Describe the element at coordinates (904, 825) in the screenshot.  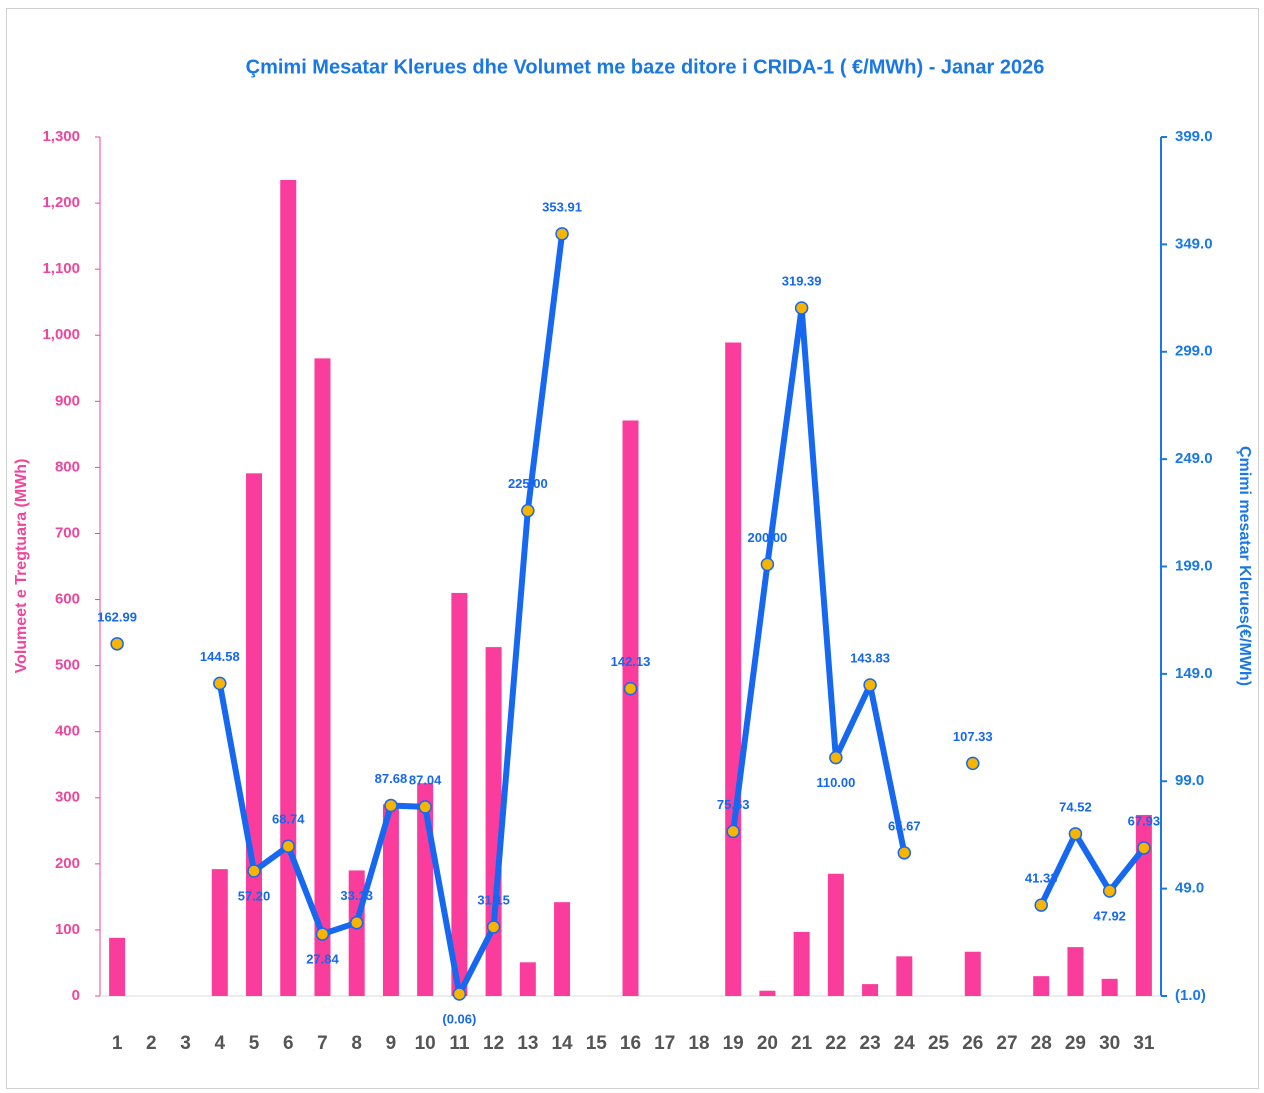
I see `data-label: 65.67` at that location.